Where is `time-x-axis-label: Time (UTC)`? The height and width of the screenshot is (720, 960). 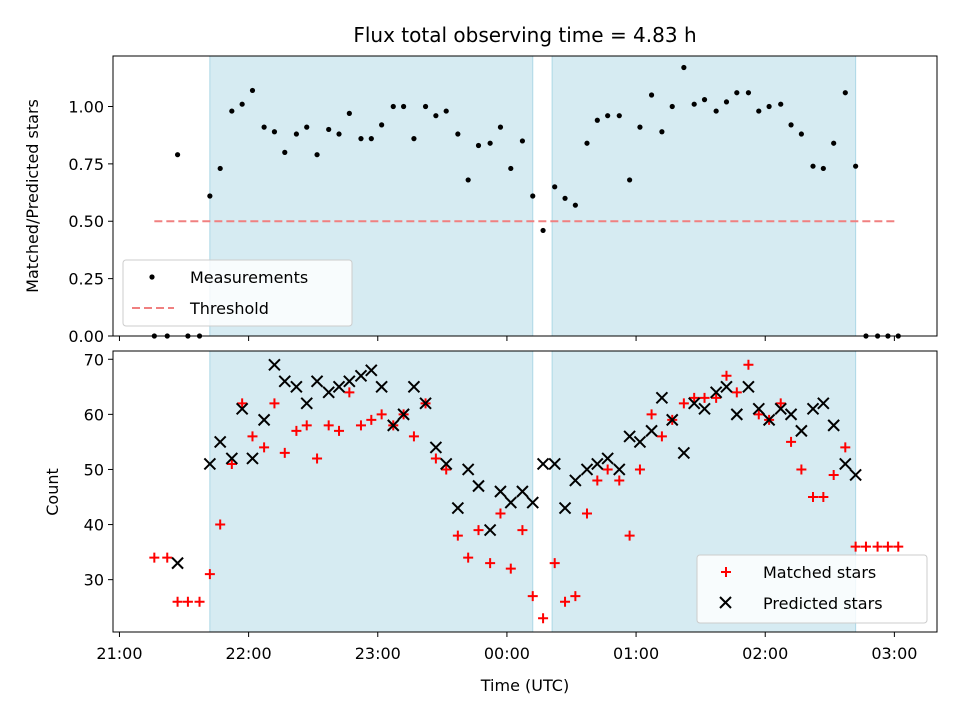 time-x-axis-label: Time (UTC) is located at coordinates (524, 685).